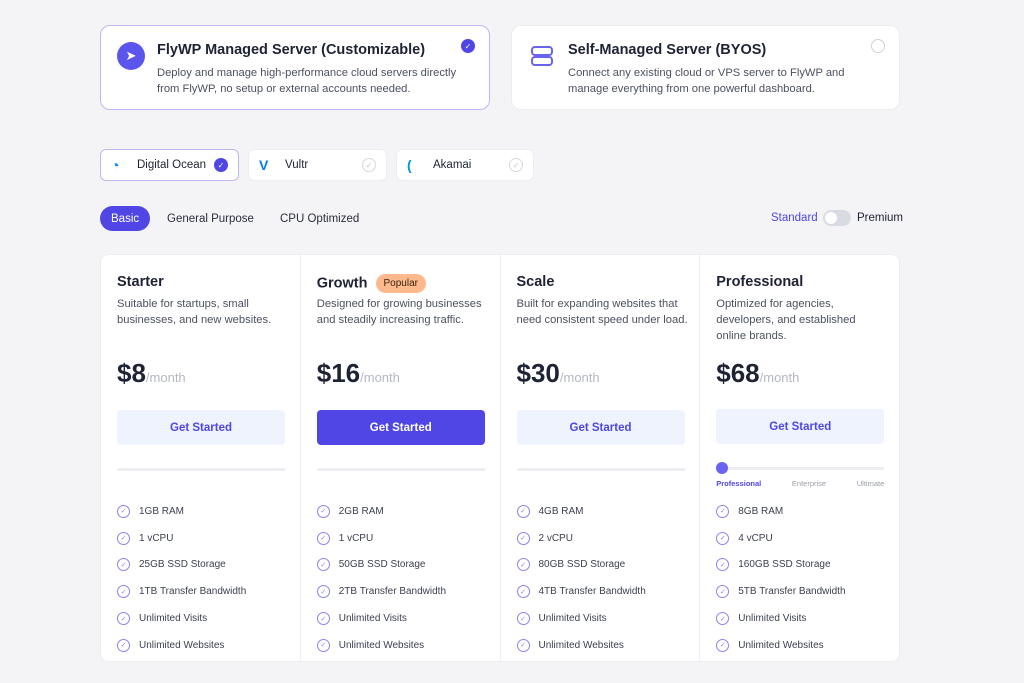 Image resolution: width=1024 pixels, height=683 pixels. What do you see at coordinates (809, 483) in the screenshot?
I see `slider-option: Enterprise` at bounding box center [809, 483].